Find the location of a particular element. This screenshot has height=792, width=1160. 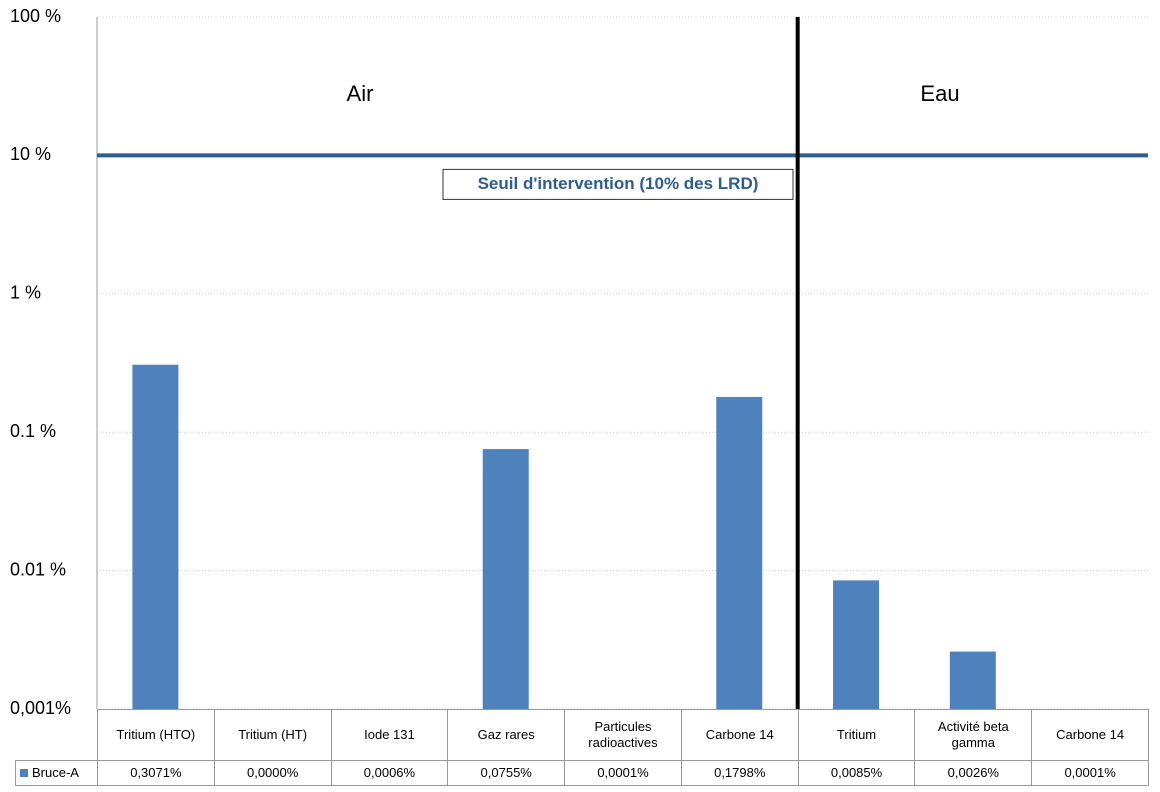

legend-label: Bruce-A is located at coordinates (55, 772).